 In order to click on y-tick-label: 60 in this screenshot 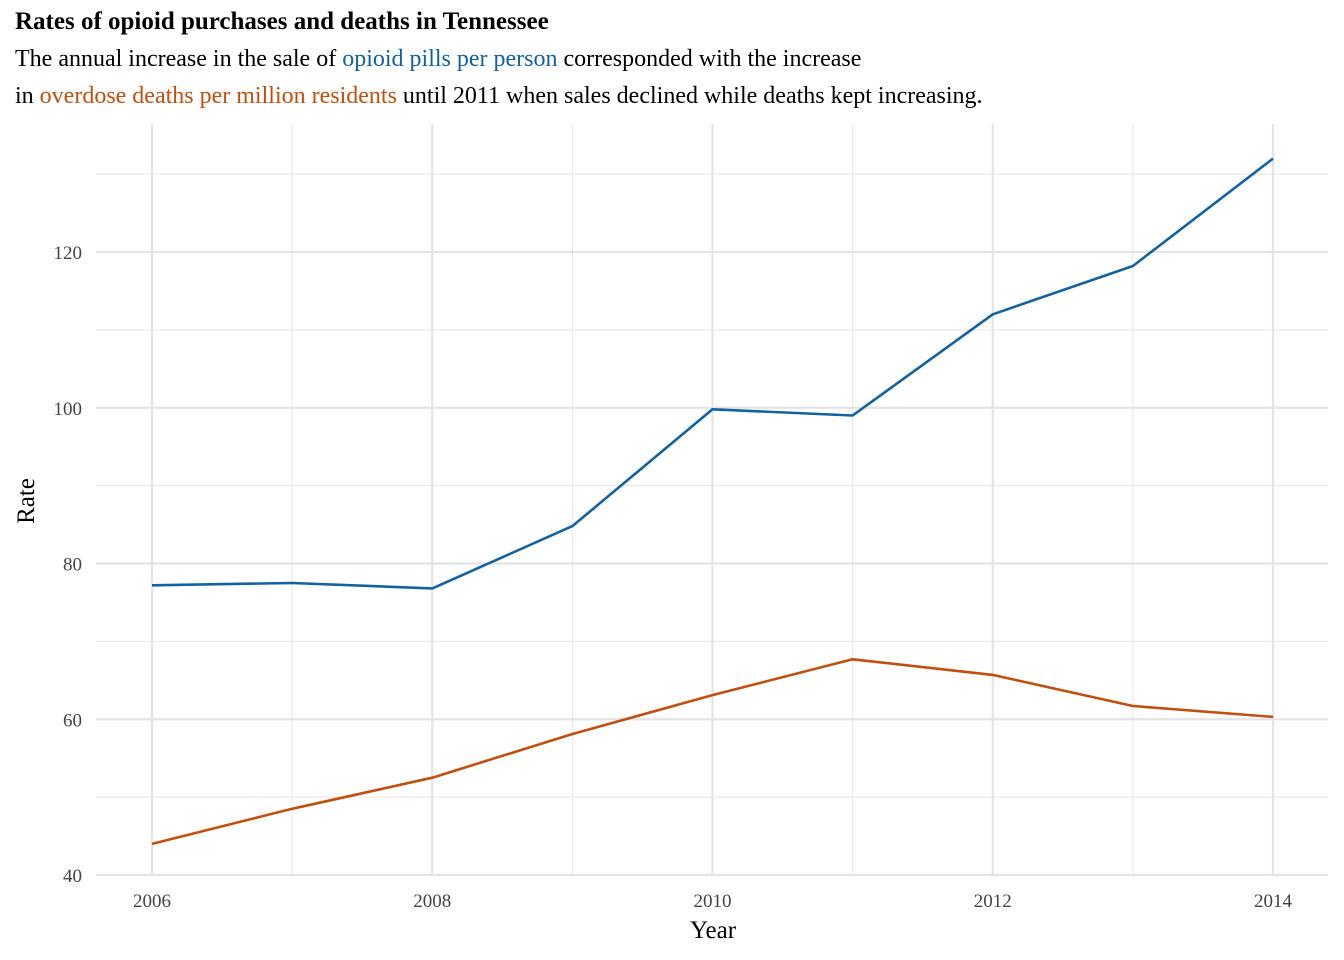, I will do `click(72, 720)`.